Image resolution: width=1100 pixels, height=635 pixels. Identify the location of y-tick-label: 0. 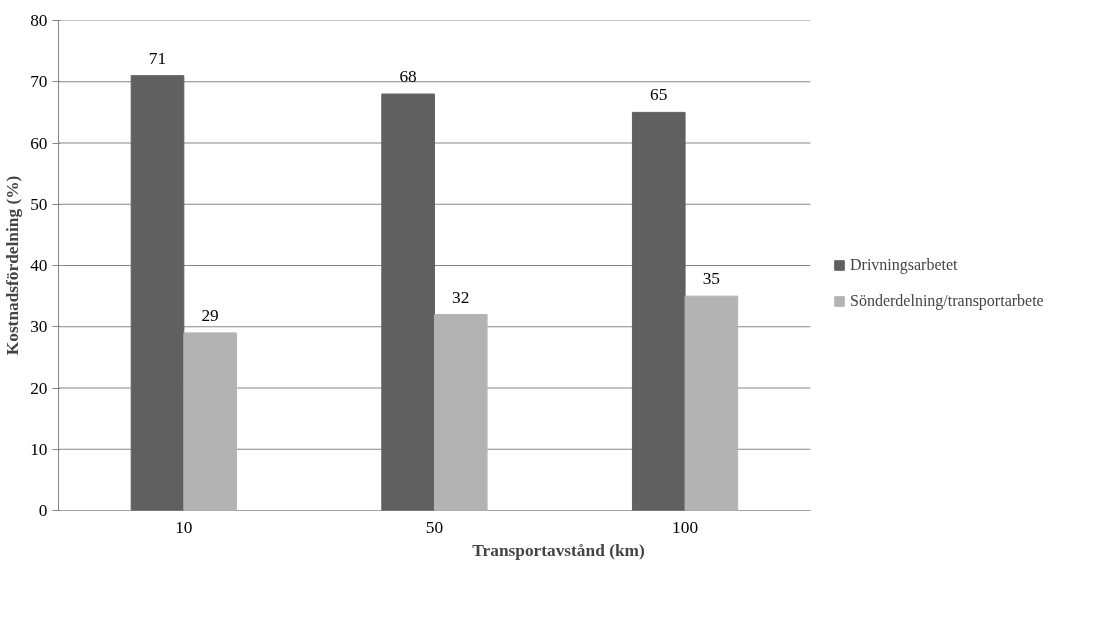
(43, 510).